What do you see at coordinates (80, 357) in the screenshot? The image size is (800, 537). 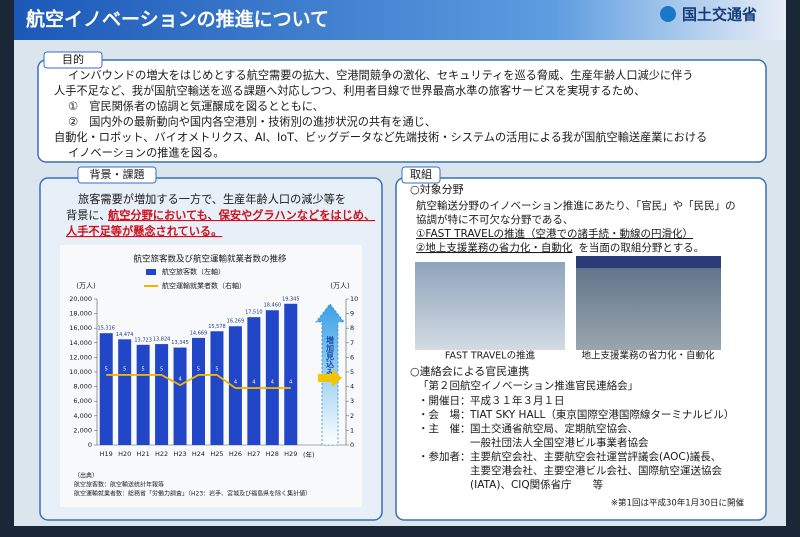 I see `y-tick-label: 12,000` at bounding box center [80, 357].